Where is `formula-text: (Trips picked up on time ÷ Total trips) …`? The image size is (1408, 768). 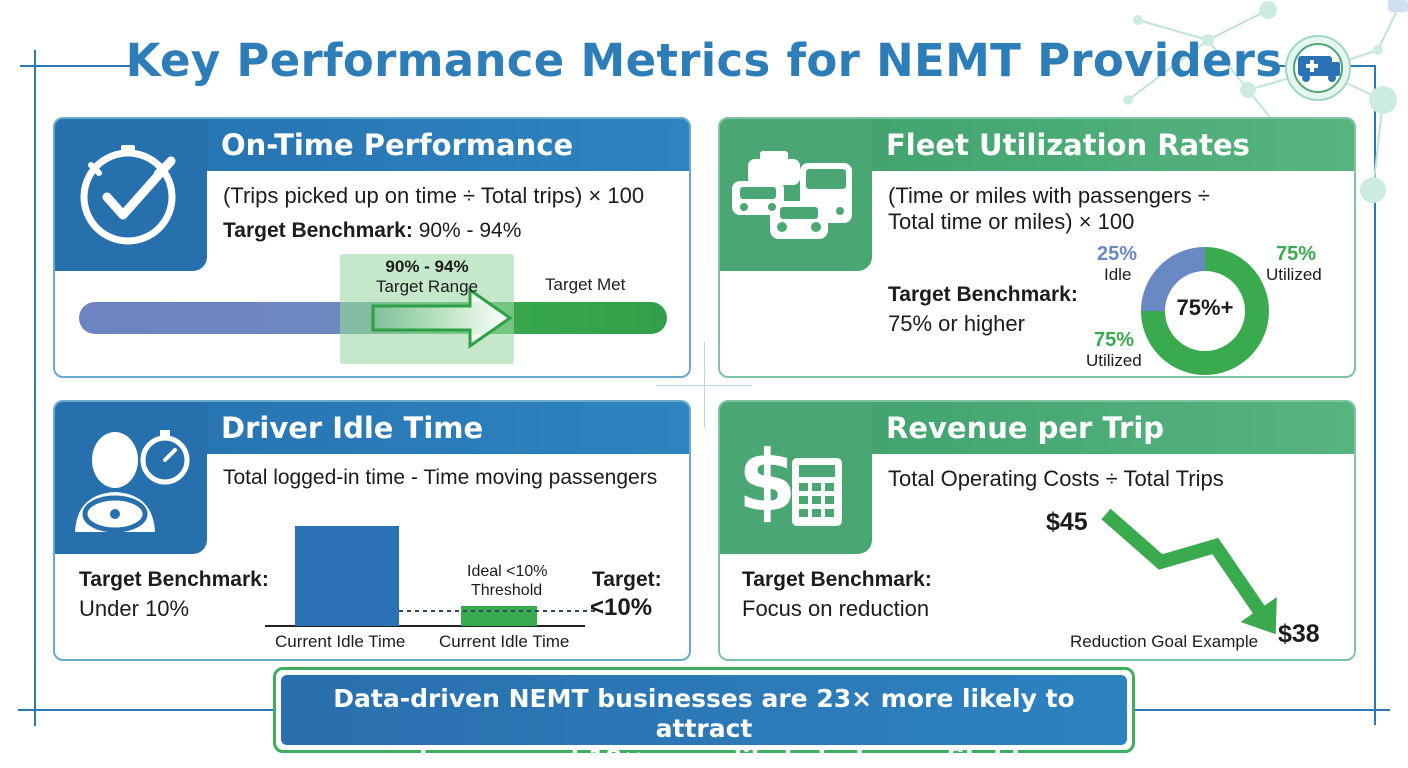
formula-text: (Trips picked up on time ÷ Total trips) … is located at coordinates (434, 195).